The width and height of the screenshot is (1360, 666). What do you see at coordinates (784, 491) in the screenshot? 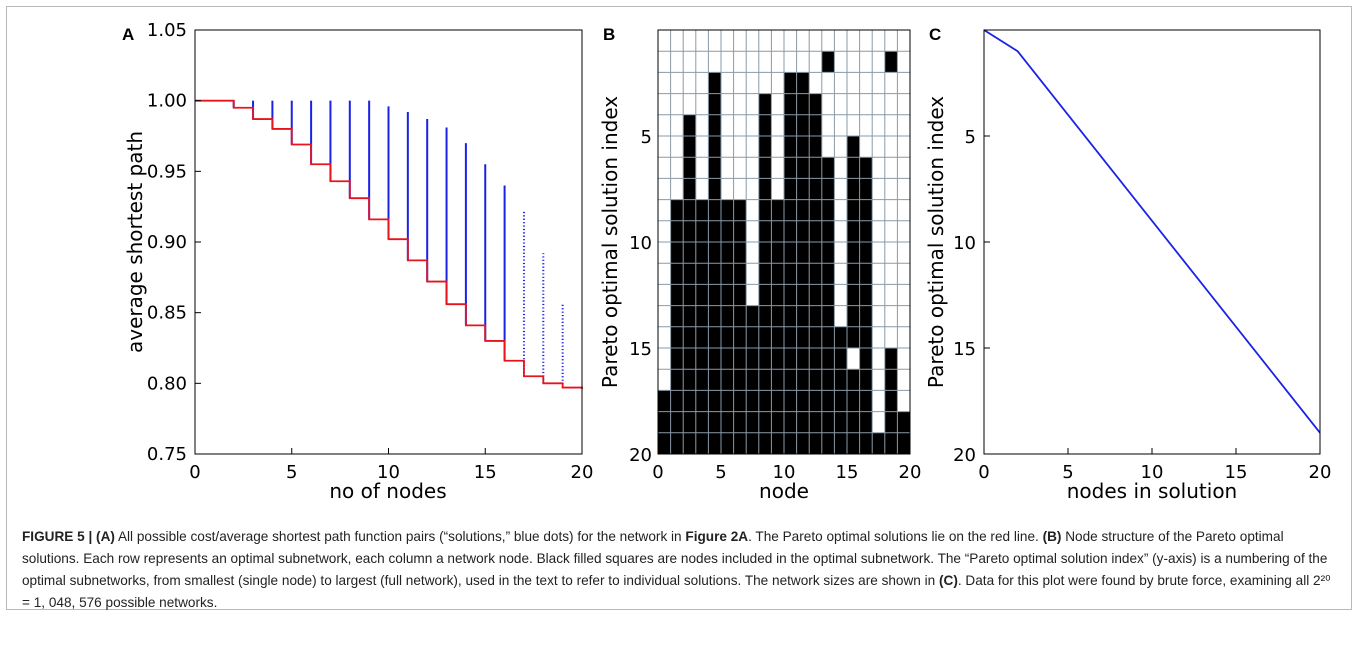
I see `panel-b-xlabel: node` at bounding box center [784, 491].